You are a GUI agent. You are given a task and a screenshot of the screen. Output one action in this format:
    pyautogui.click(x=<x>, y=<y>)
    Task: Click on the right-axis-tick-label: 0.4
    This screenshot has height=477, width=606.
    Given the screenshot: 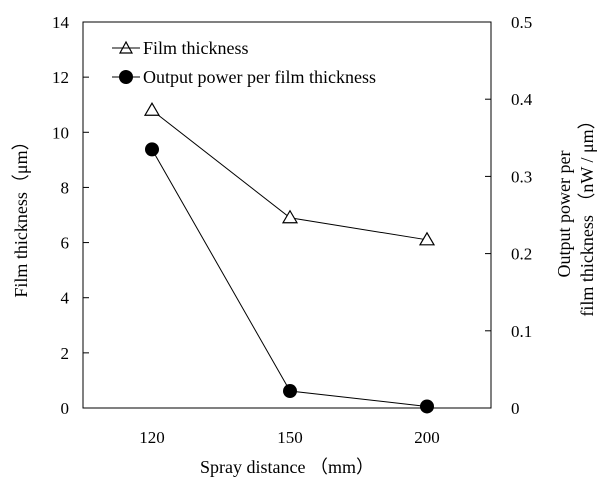 What is the action you would take?
    pyautogui.click(x=522, y=99)
    